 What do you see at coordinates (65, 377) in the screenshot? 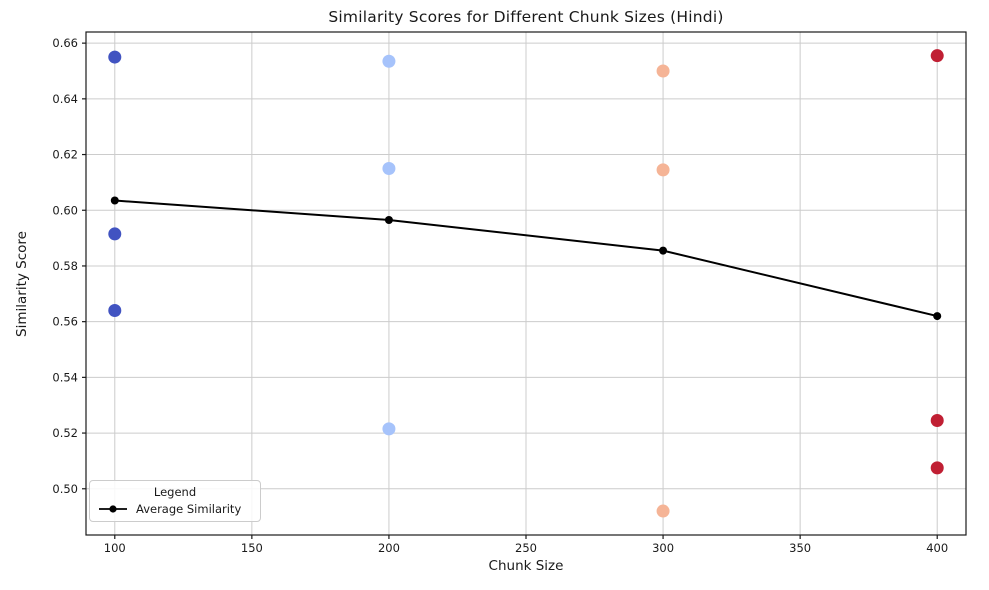
I see `y-tick-label: 0.54` at bounding box center [65, 377].